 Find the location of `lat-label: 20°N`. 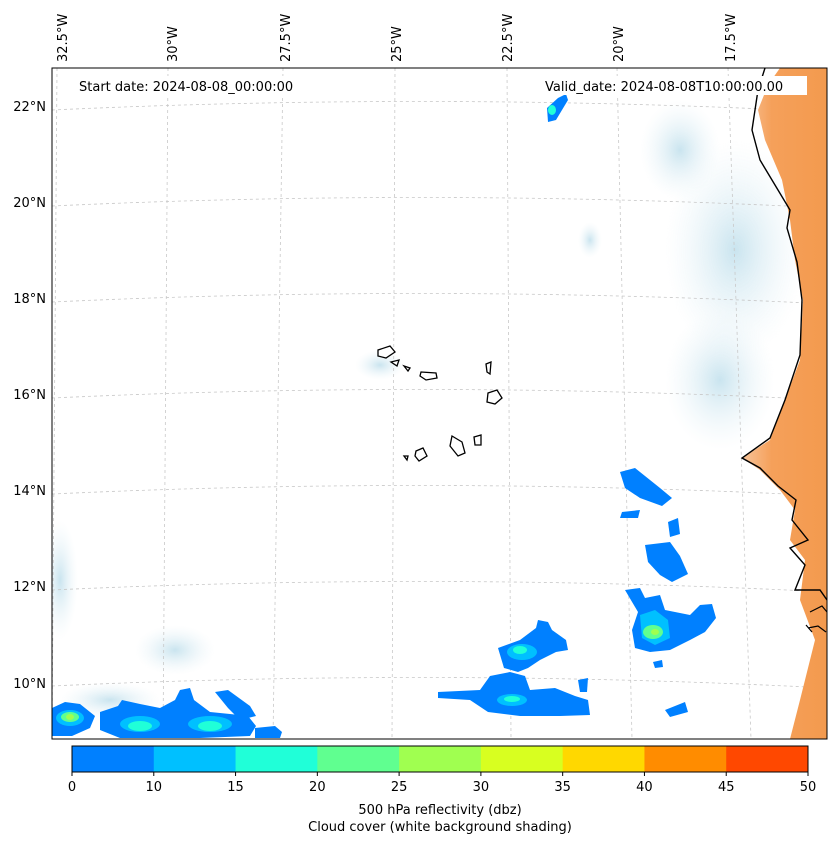

lat-label: 20°N is located at coordinates (29, 203).